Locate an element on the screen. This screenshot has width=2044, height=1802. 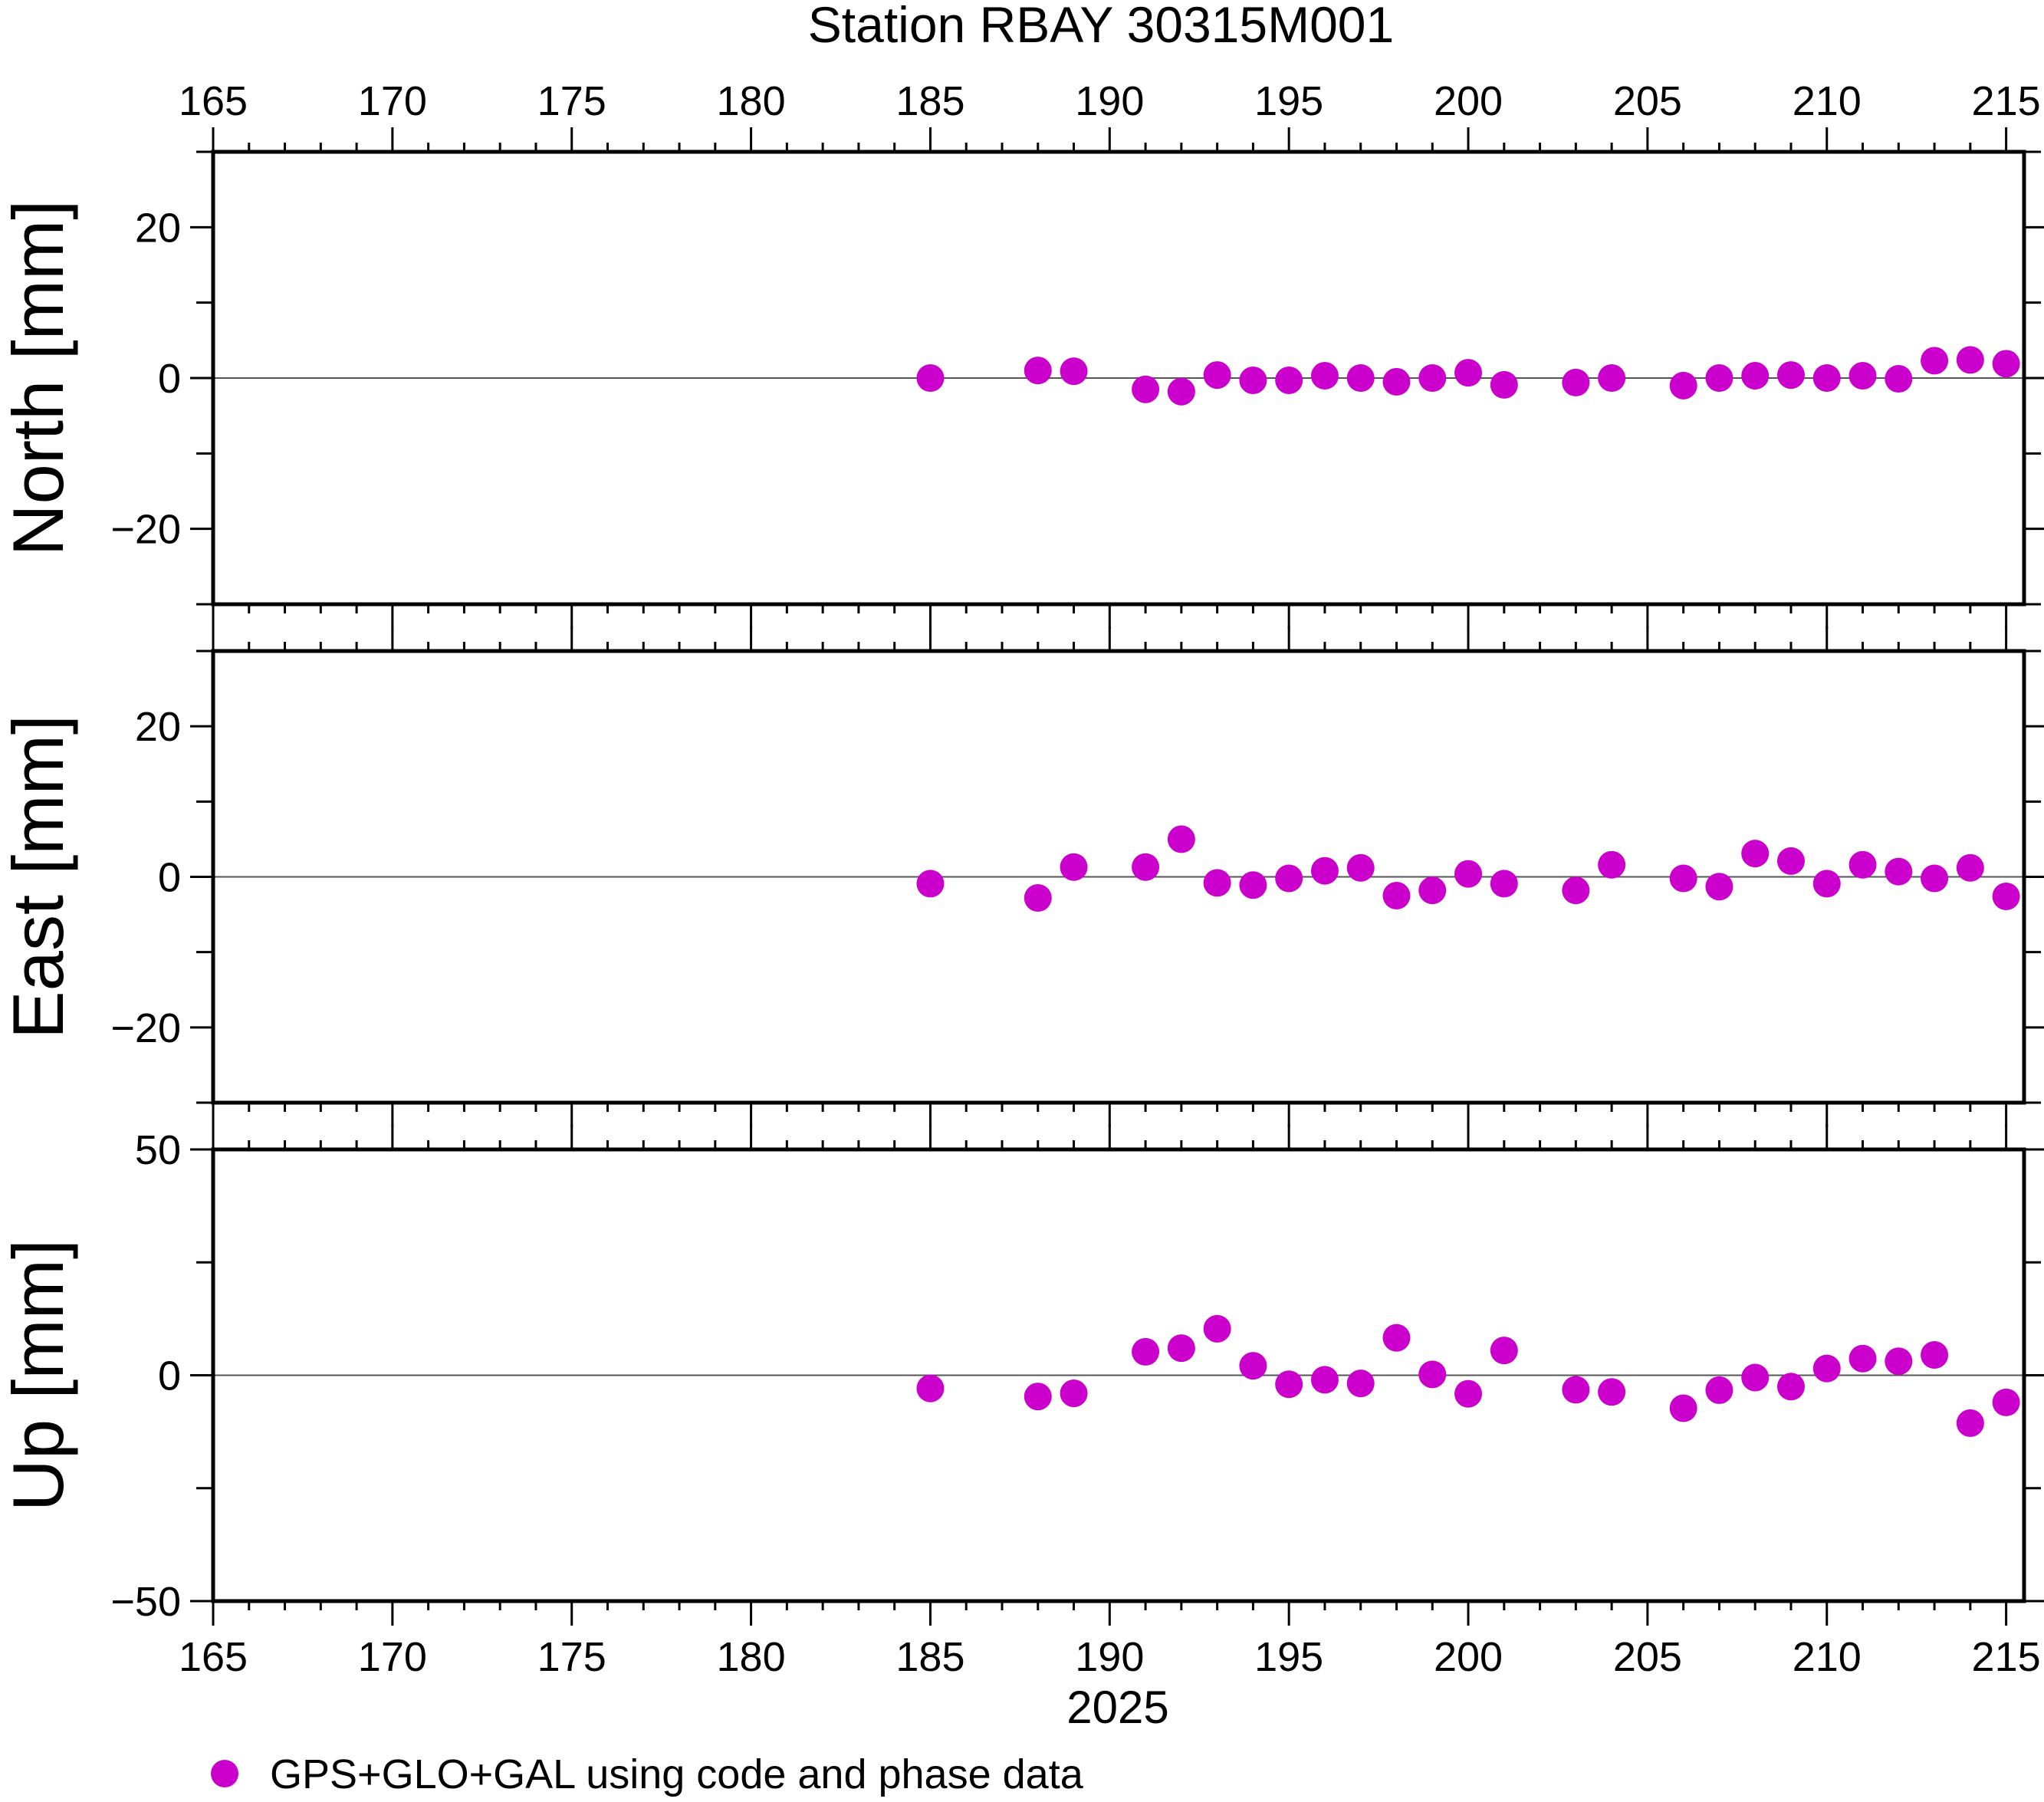
x-tick-label-top: 210 is located at coordinates (1828, 101).